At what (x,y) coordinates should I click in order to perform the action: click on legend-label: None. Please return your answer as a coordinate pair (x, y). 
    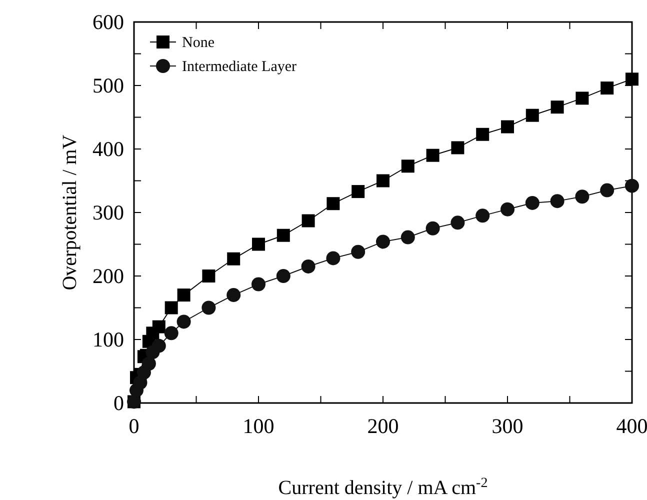
    Looking at the image, I should click on (198, 43).